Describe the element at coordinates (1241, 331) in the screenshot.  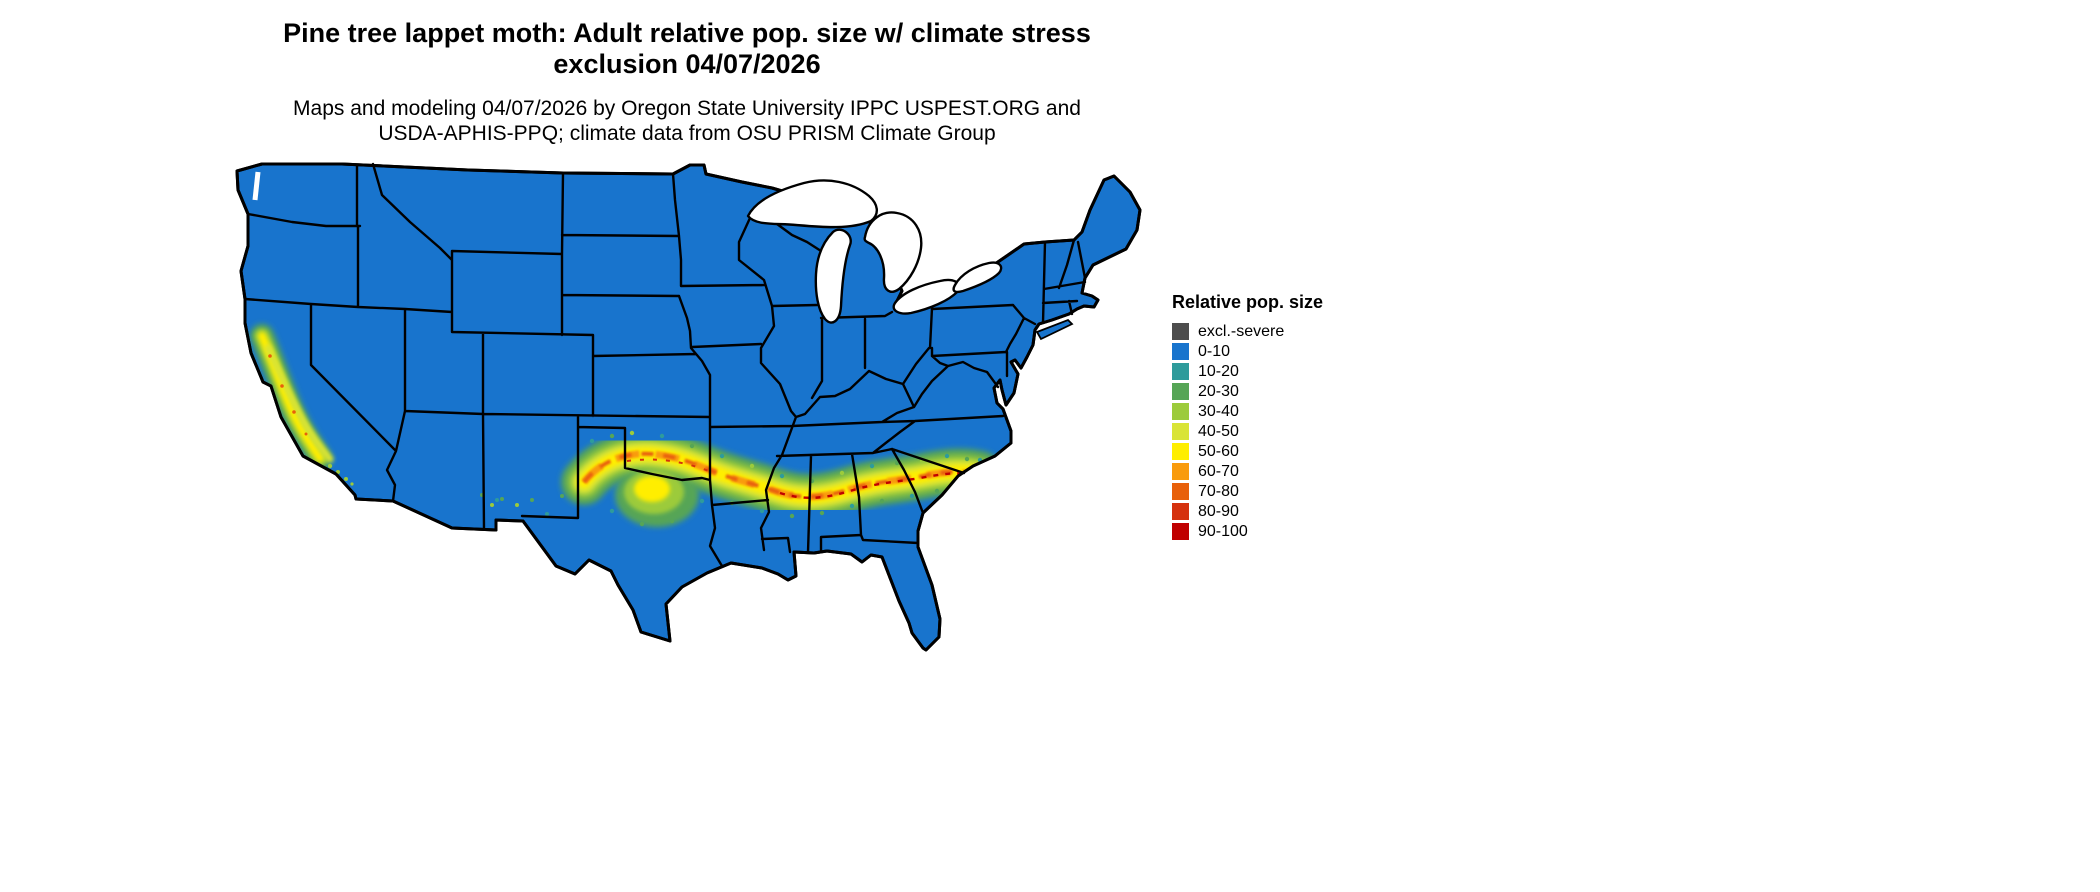
I see `legend-entry-label: excl.-severe` at that location.